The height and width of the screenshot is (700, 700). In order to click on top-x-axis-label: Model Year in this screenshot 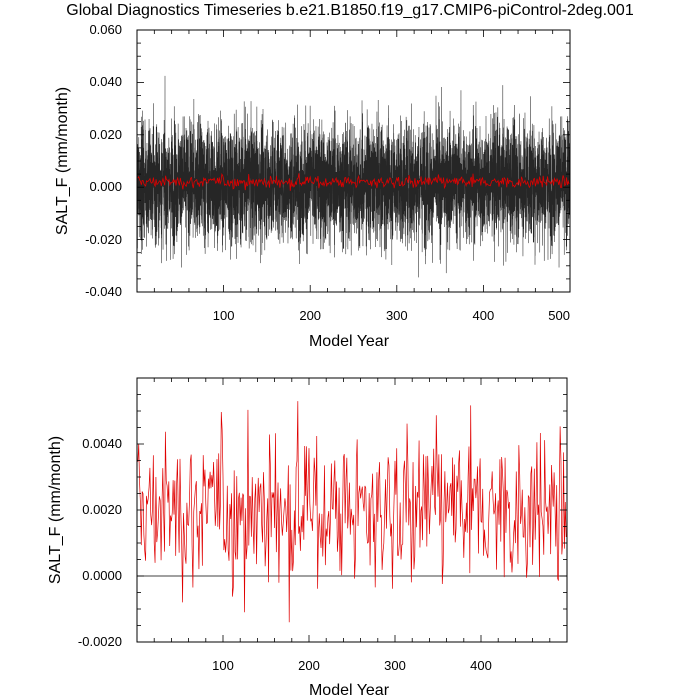, I will do `click(349, 341)`.